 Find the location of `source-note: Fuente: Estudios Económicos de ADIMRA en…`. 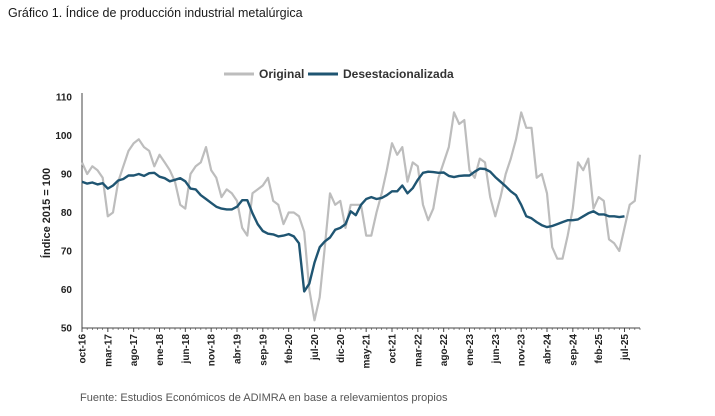

source-note: Fuente: Estudios Económicos de ADIMRA en… is located at coordinates (264, 398).